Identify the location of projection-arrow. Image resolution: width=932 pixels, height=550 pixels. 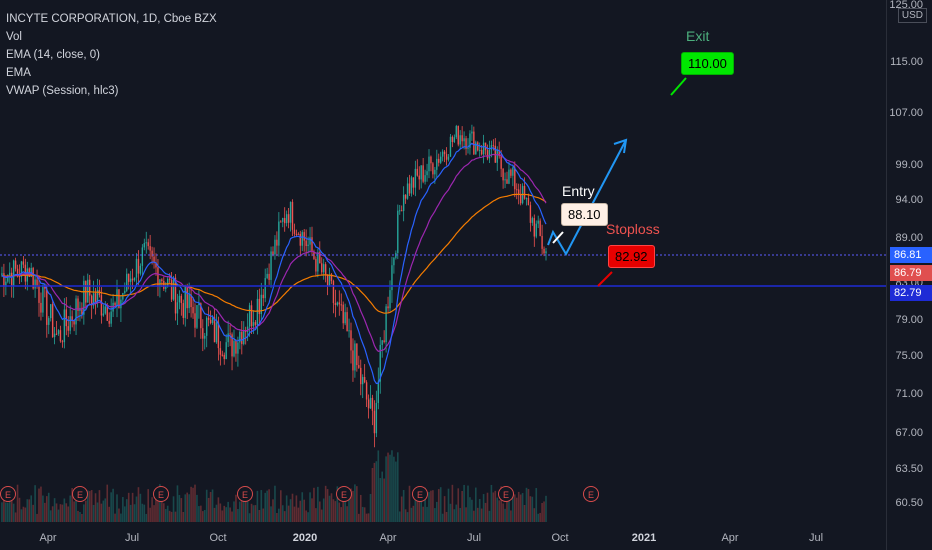
(587, 198).